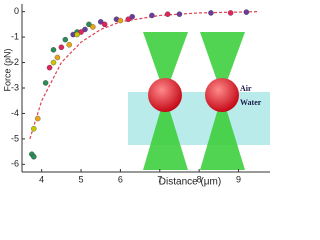 This screenshot has width=320, height=240. I want to click on x-tick-label: 5, so click(81, 179).